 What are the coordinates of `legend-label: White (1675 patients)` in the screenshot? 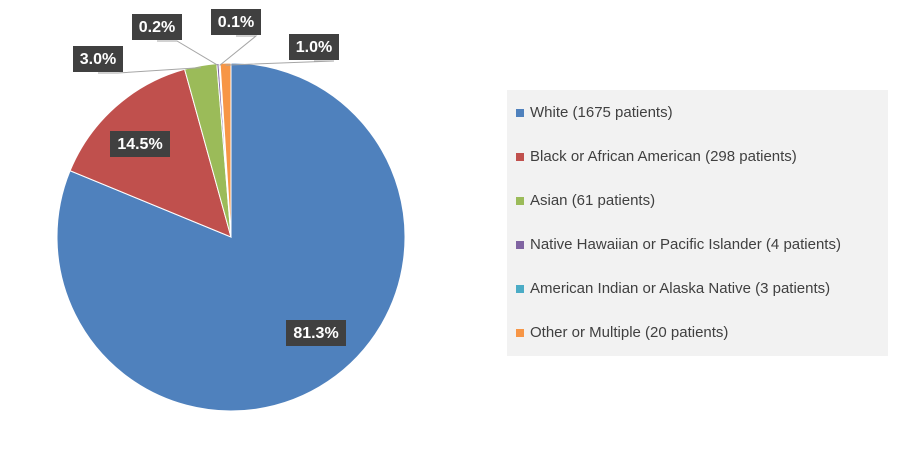 It's located at (601, 112).